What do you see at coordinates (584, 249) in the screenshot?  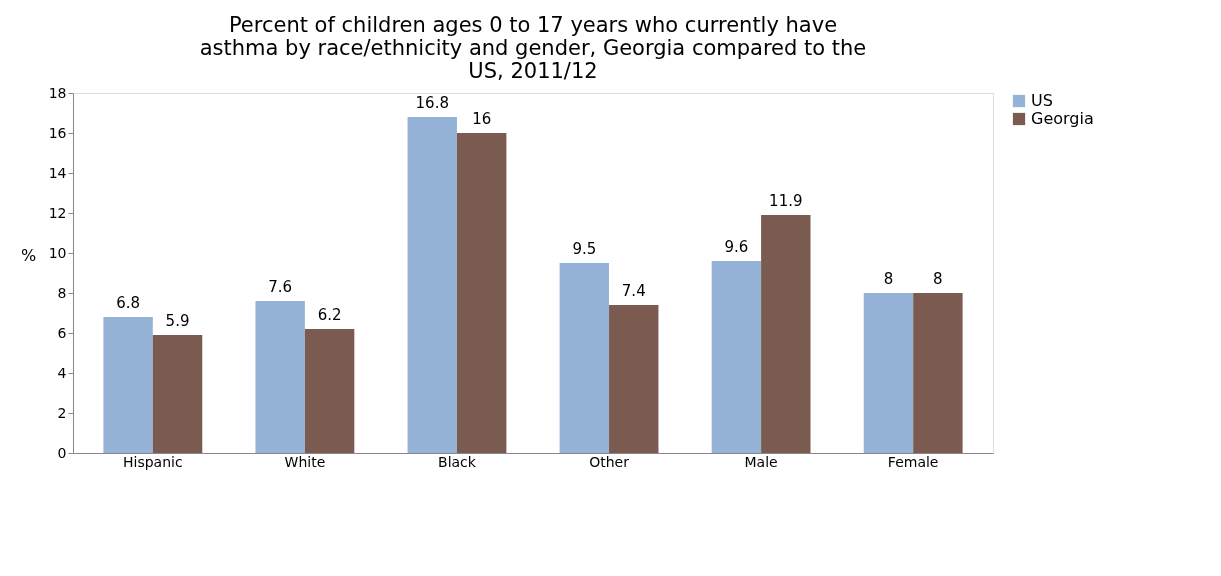 I see `data-label: 9.5` at bounding box center [584, 249].